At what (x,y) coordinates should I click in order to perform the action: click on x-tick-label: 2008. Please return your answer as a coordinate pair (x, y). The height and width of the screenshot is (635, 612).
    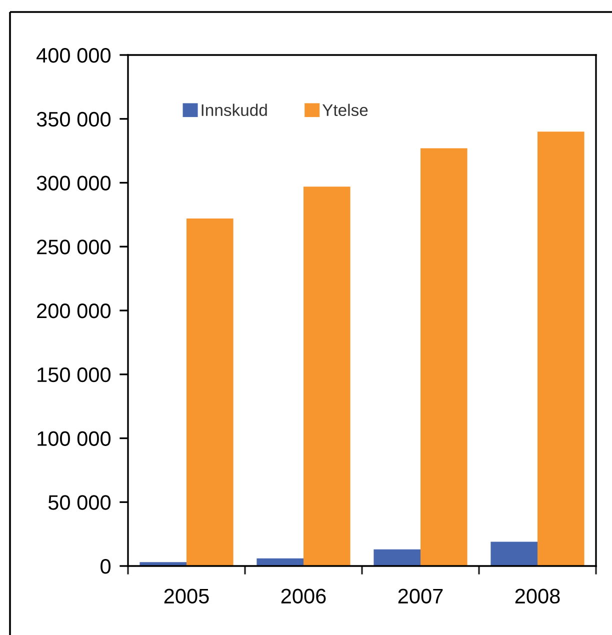
    Looking at the image, I should click on (537, 596).